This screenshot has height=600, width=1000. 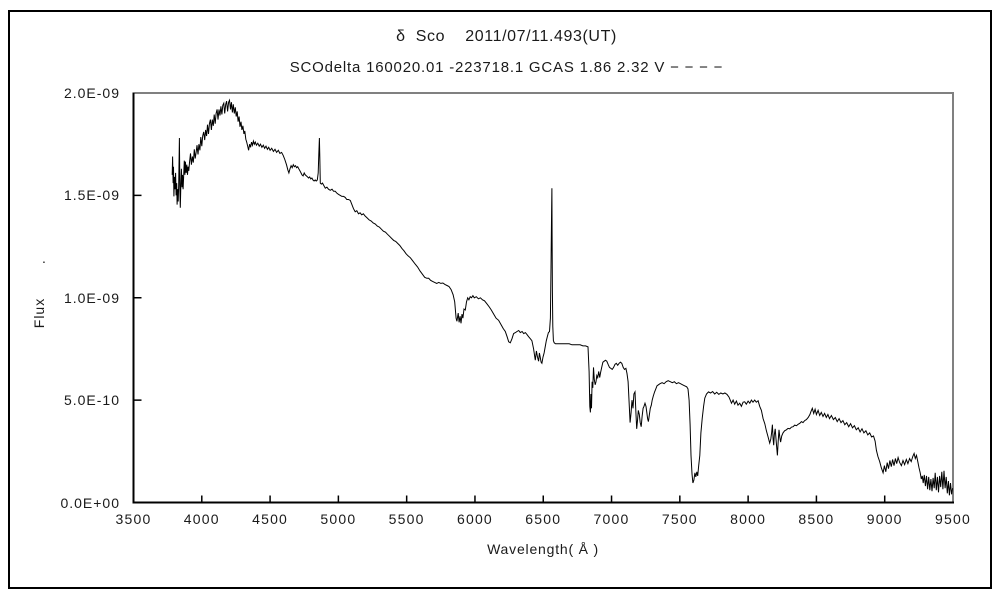 I want to click on x-tick-label: 8000, so click(x=748, y=519).